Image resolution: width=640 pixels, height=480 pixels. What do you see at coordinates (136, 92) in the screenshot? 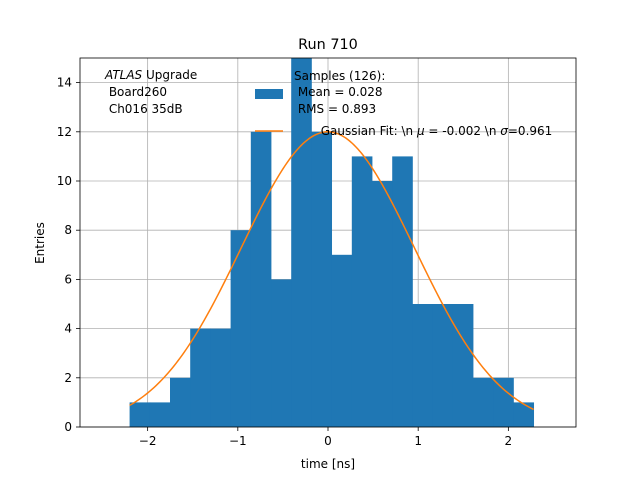
I see `board-label: Board260` at bounding box center [136, 92].